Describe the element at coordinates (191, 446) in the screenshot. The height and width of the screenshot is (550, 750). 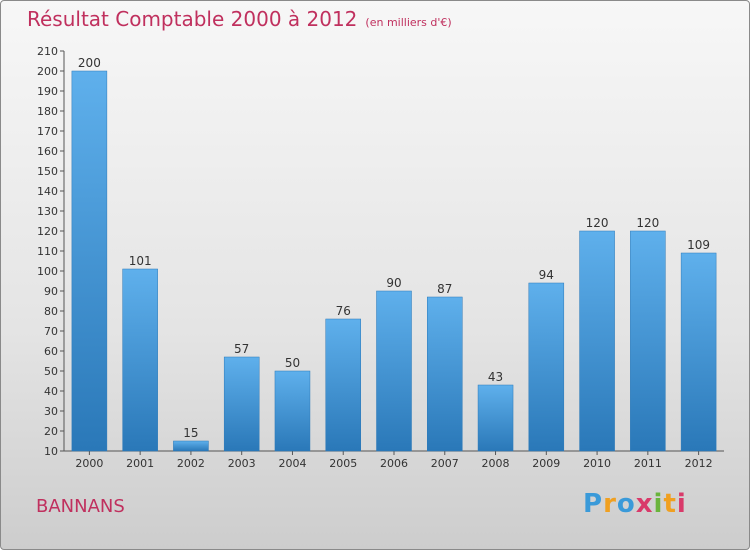
I see `bar-2002` at that location.